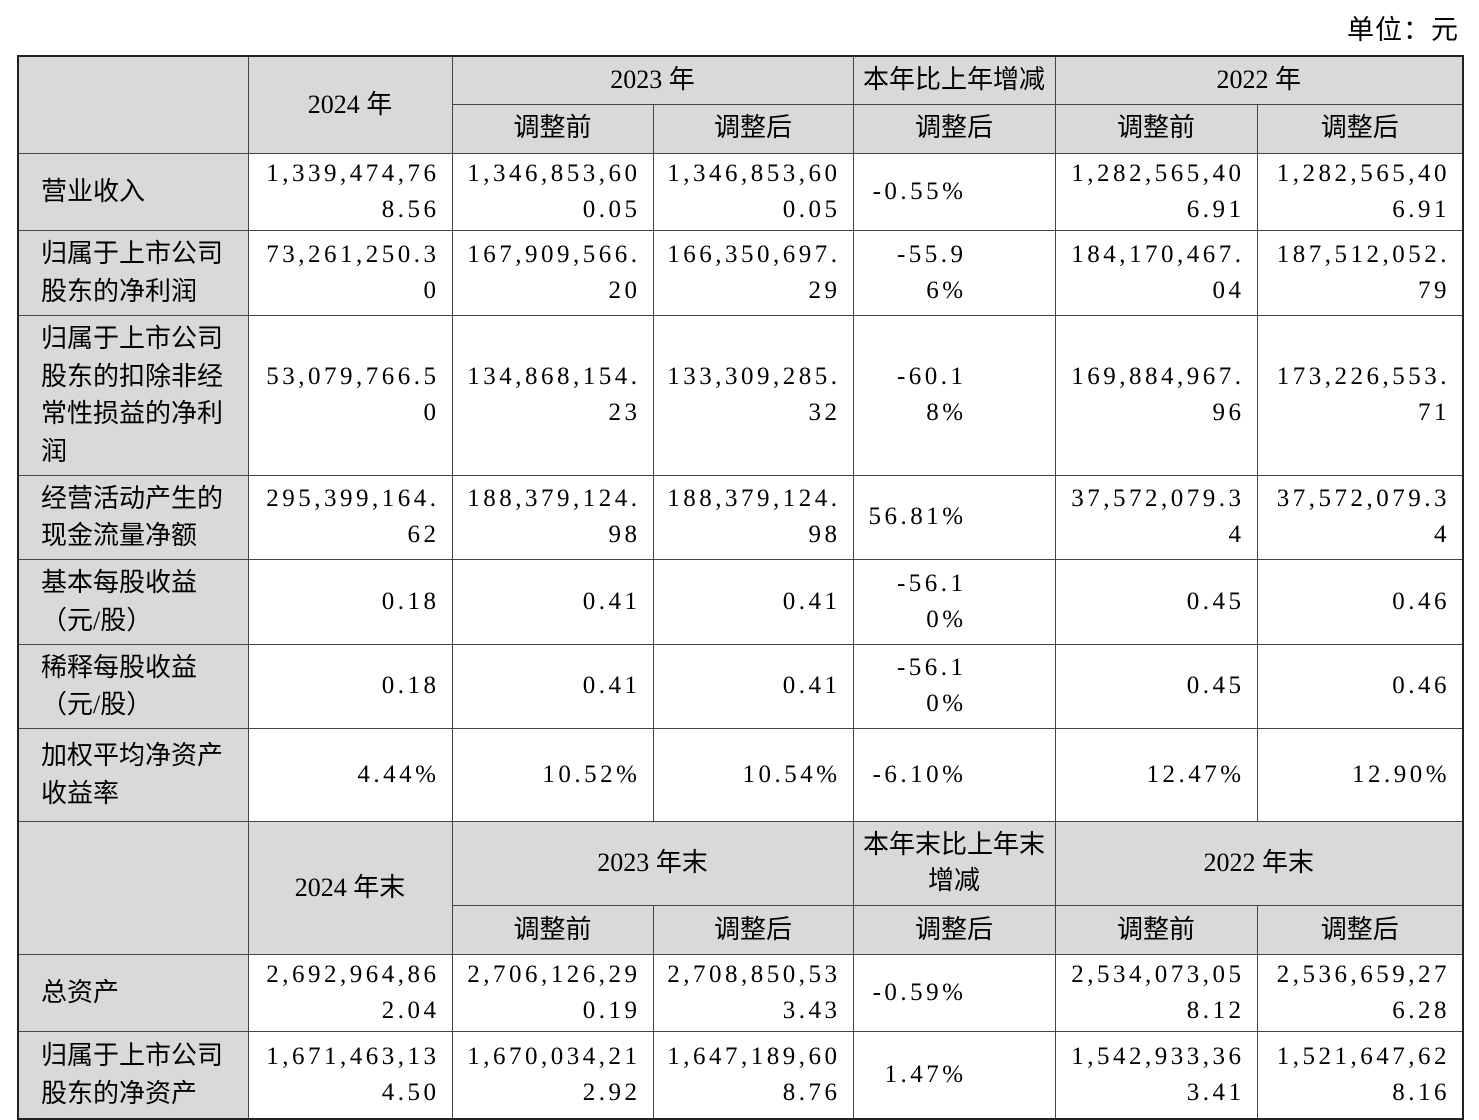 This screenshot has width=1479, height=1120. What do you see at coordinates (552, 993) in the screenshot?
I see `value-2023-pre: 2,706,126,290.19` at bounding box center [552, 993].